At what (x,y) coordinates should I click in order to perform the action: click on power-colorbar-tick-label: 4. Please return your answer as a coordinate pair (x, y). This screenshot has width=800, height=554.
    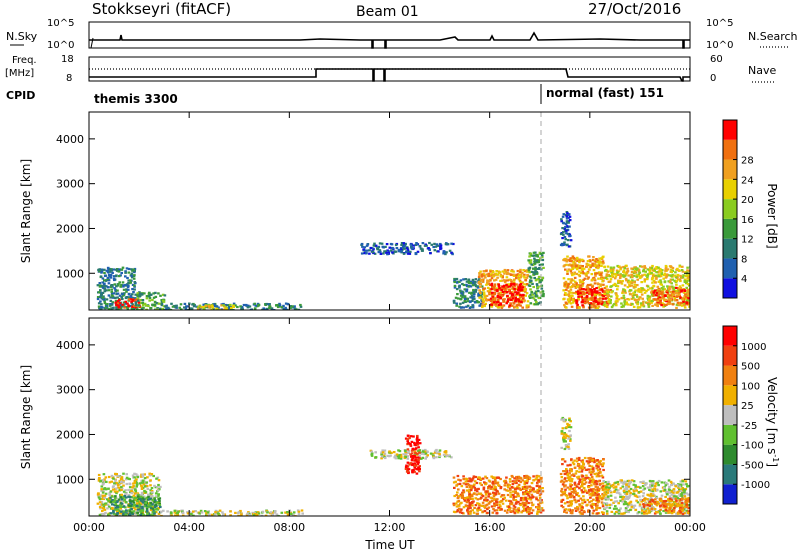
    Looking at the image, I should click on (744, 279).